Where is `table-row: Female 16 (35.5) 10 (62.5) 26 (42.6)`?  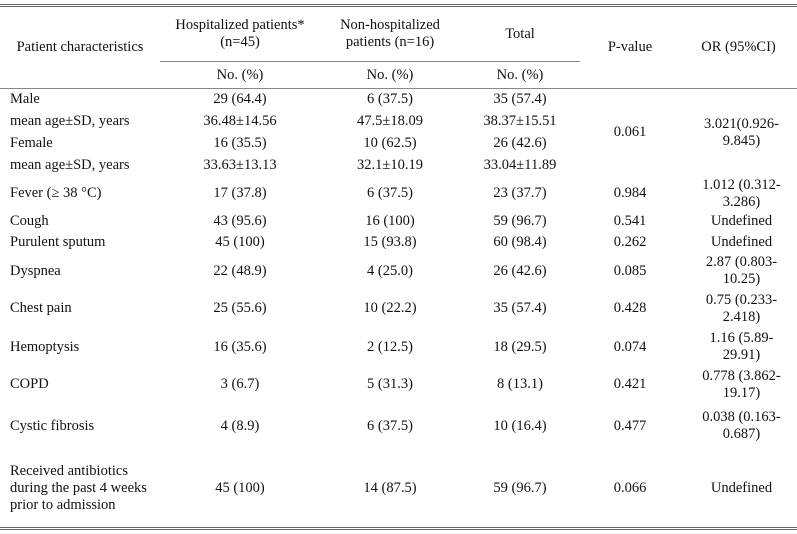 table-row: Female 16 (35.5) 10 (62.5) 26 (42.6) is located at coordinates (398, 144).